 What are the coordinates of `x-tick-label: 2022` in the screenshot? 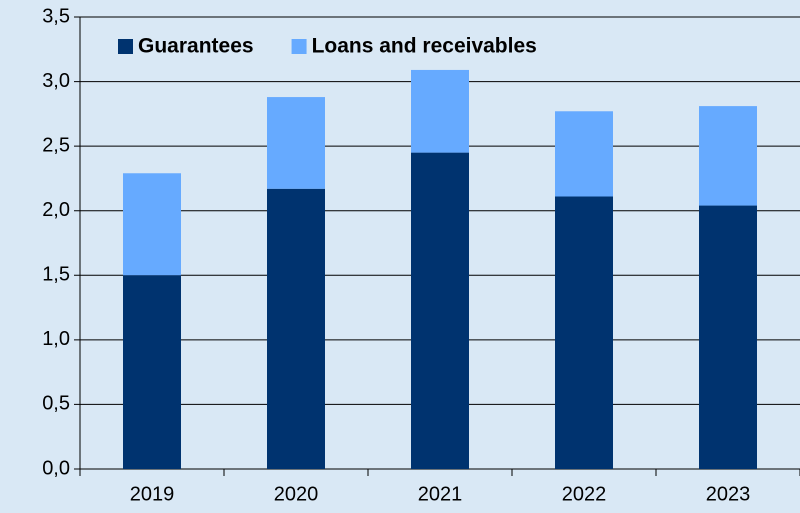 It's located at (584, 494).